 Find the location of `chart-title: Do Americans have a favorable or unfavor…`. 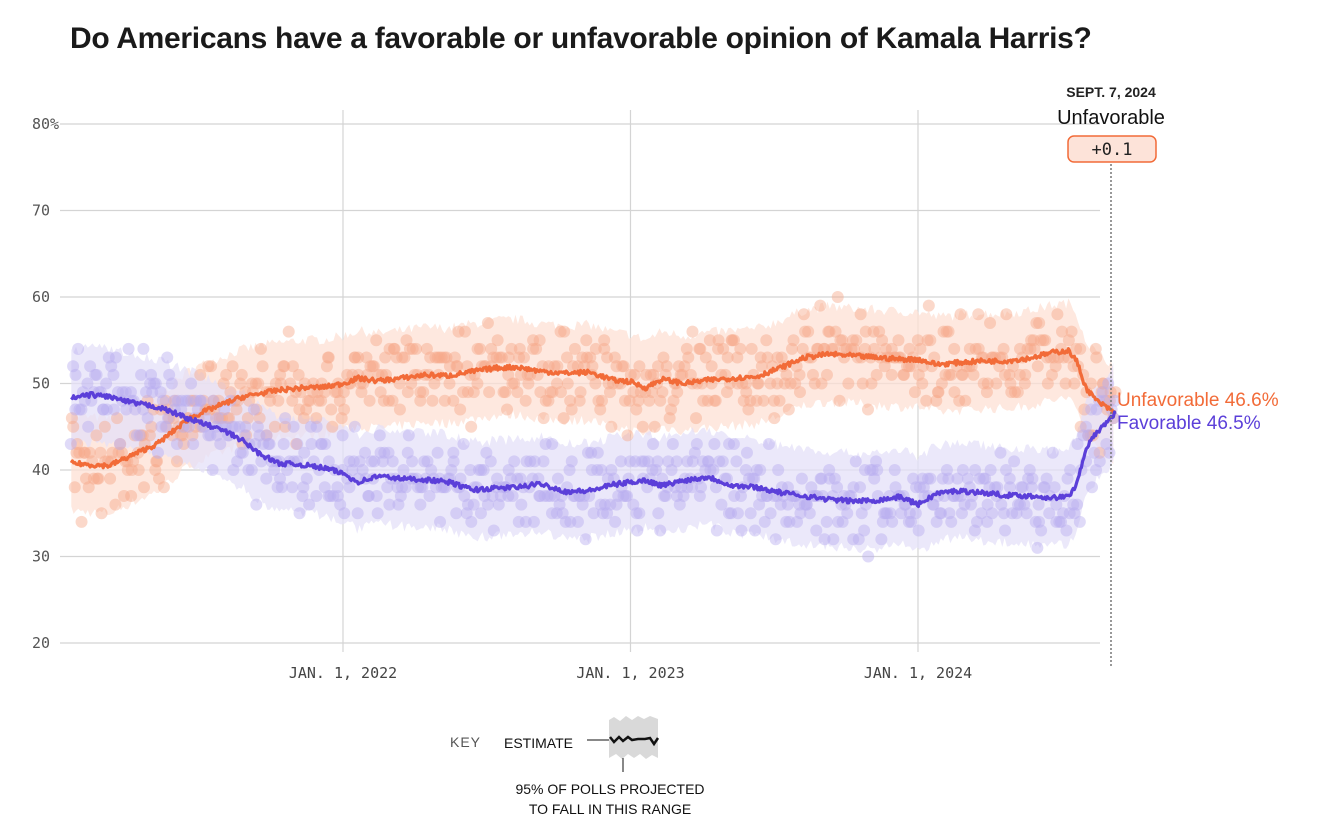

chart-title: Do Americans have a favorable or unfavor… is located at coordinates (581, 38).